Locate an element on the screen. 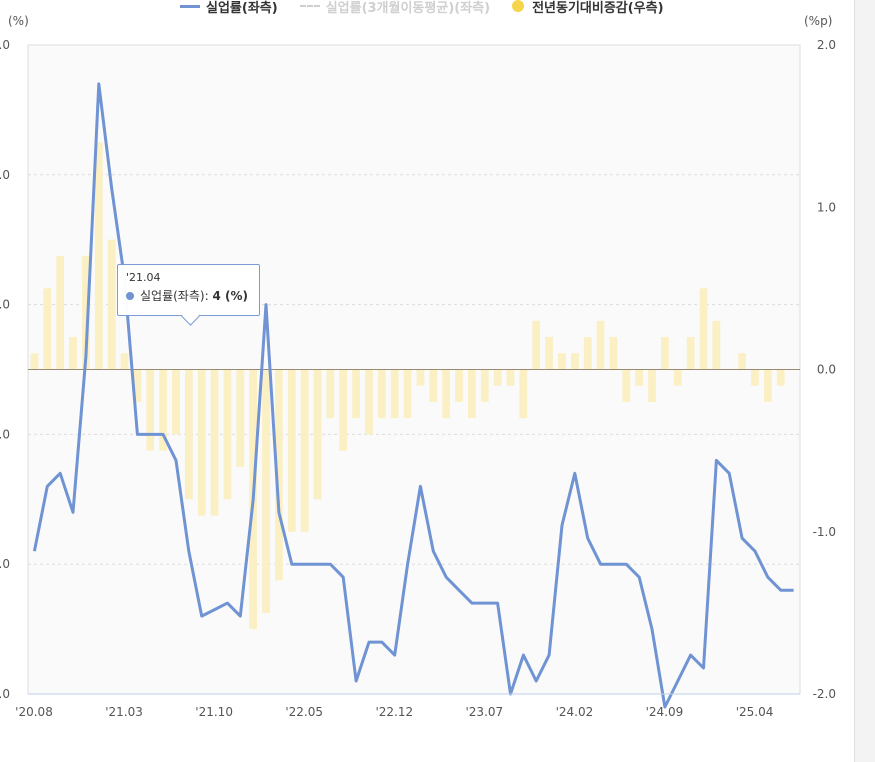 Image resolution: width=875 pixels, height=762 pixels. legend-item-unemployment: 실업률(좌측) is located at coordinates (229, 8).